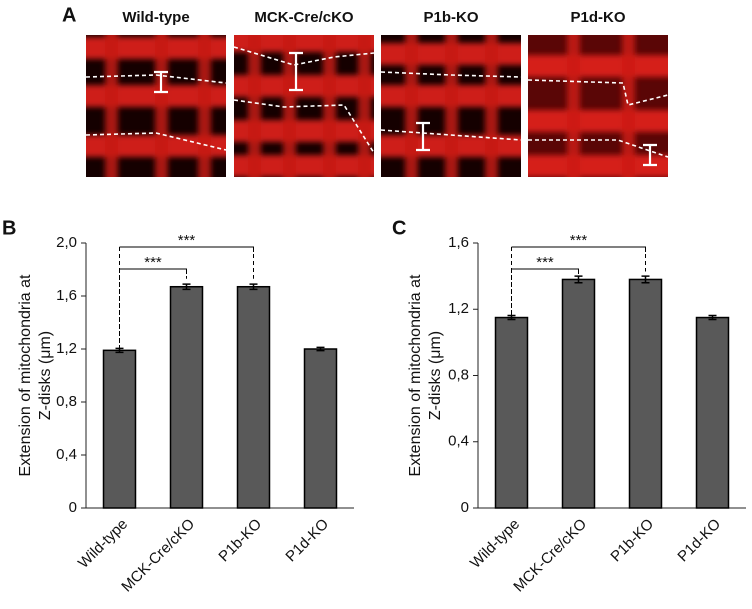  Describe the element at coordinates (9, 228) in the screenshot. I see `panel-label: B` at that location.